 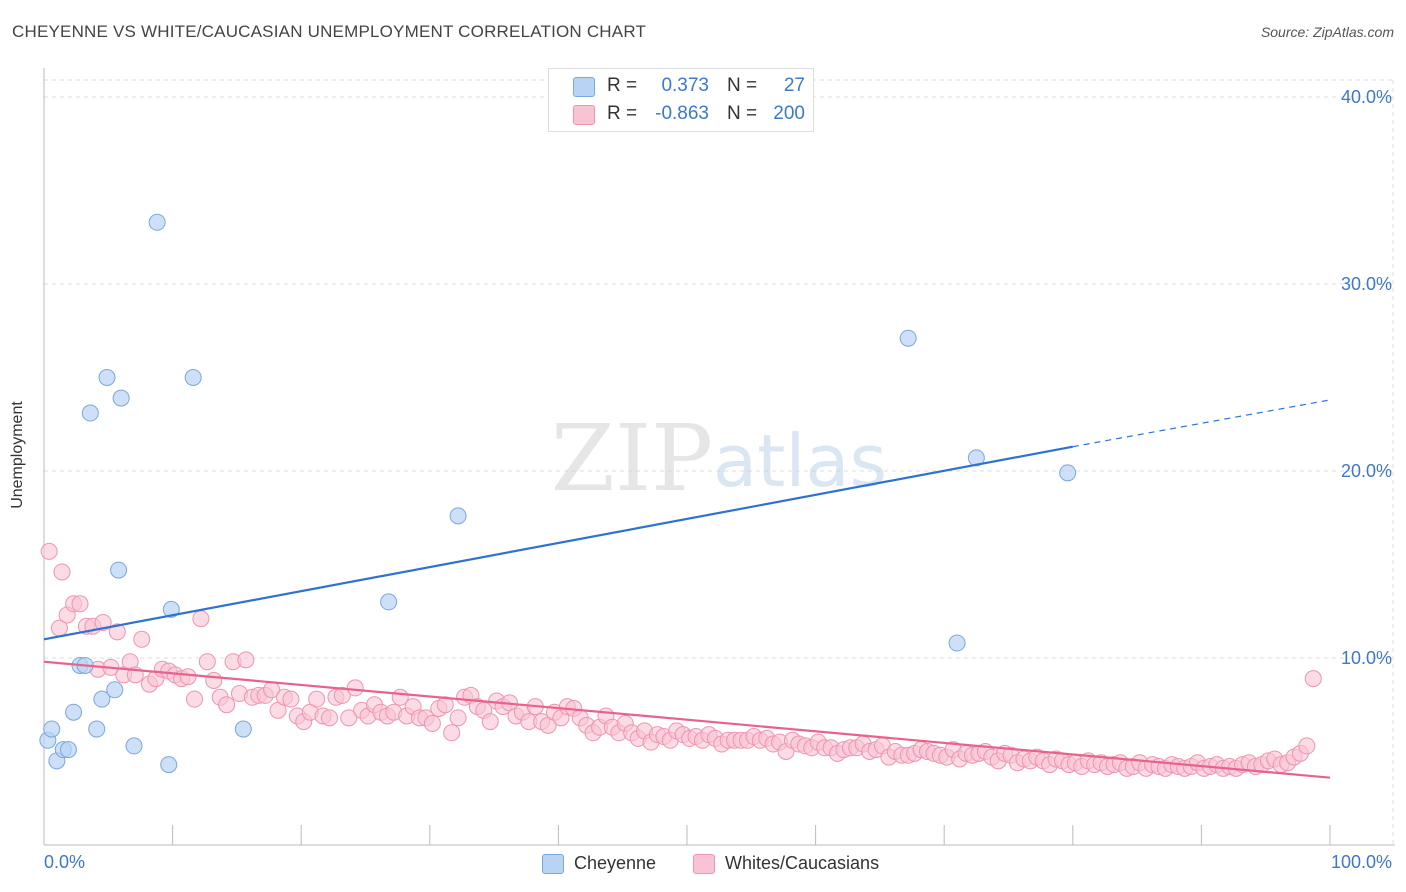 I want to click on legend-r-value: 0.373, so click(x=685, y=85).